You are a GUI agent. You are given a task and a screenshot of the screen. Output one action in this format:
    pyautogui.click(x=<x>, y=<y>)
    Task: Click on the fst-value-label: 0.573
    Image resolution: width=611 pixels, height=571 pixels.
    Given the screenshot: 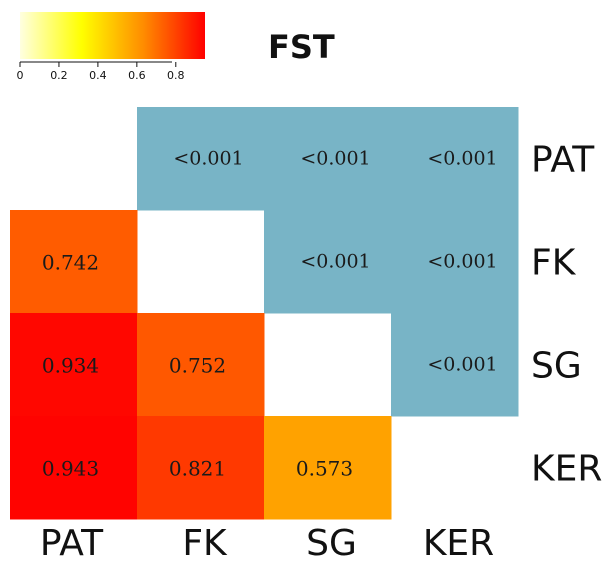 What is the action you would take?
    pyautogui.click(x=324, y=469)
    